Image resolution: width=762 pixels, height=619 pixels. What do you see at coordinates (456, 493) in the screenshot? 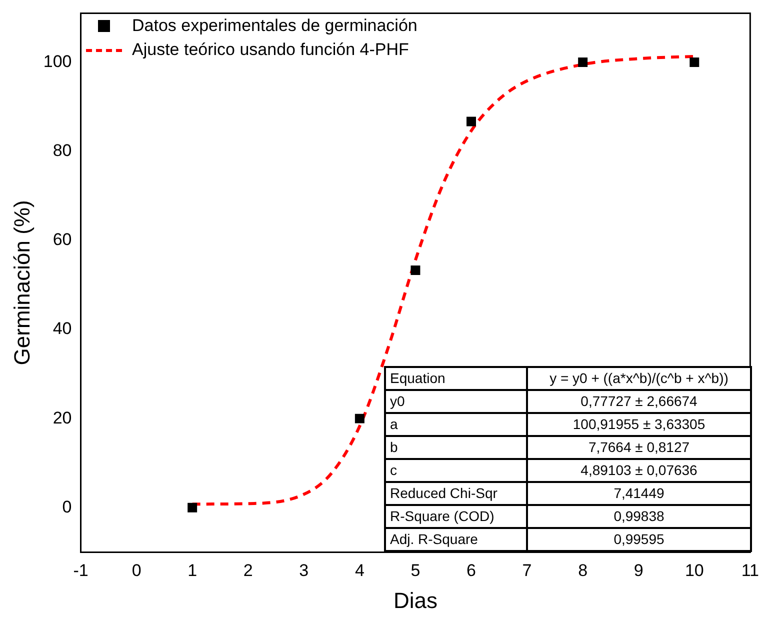
I see `annotation: Reduced Chi-Sqr` at bounding box center [456, 493].